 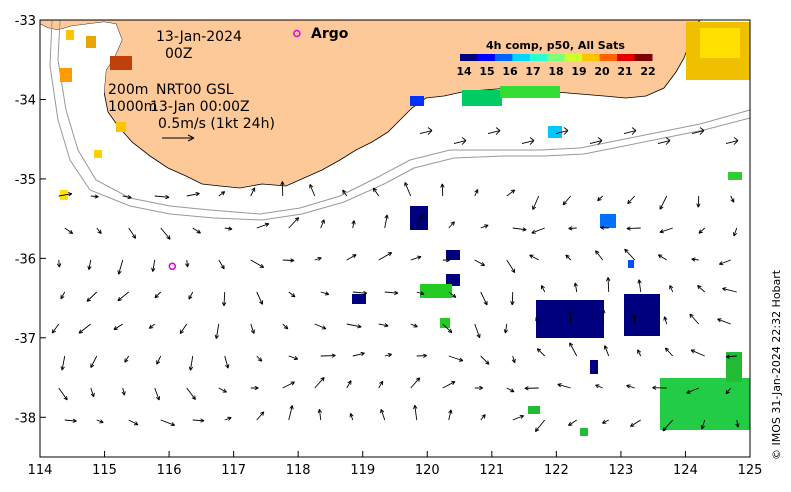 What do you see at coordinates (25, 259) in the screenshot?
I see `y-tick-label: -36` at bounding box center [25, 259].